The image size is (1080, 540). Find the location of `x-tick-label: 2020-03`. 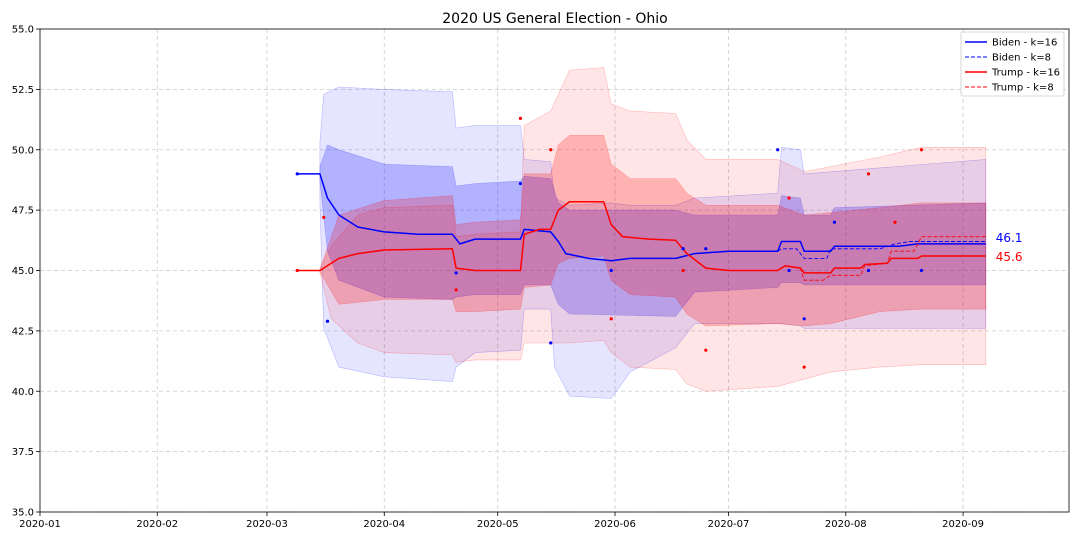

x-tick-label: 2020-03 is located at coordinates (267, 524).